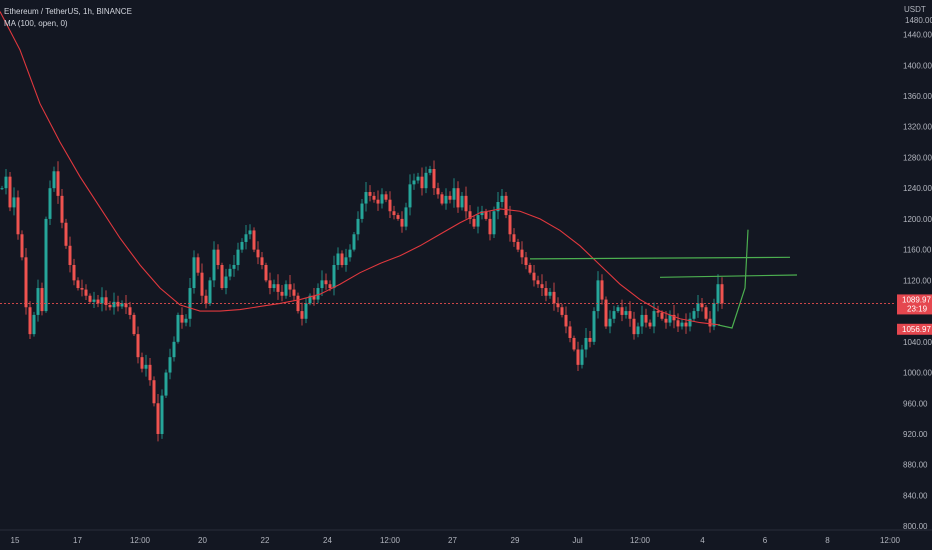 This screenshot has width=932, height=550. I want to click on indicator-title: MA (100, open, 0), so click(36, 23).